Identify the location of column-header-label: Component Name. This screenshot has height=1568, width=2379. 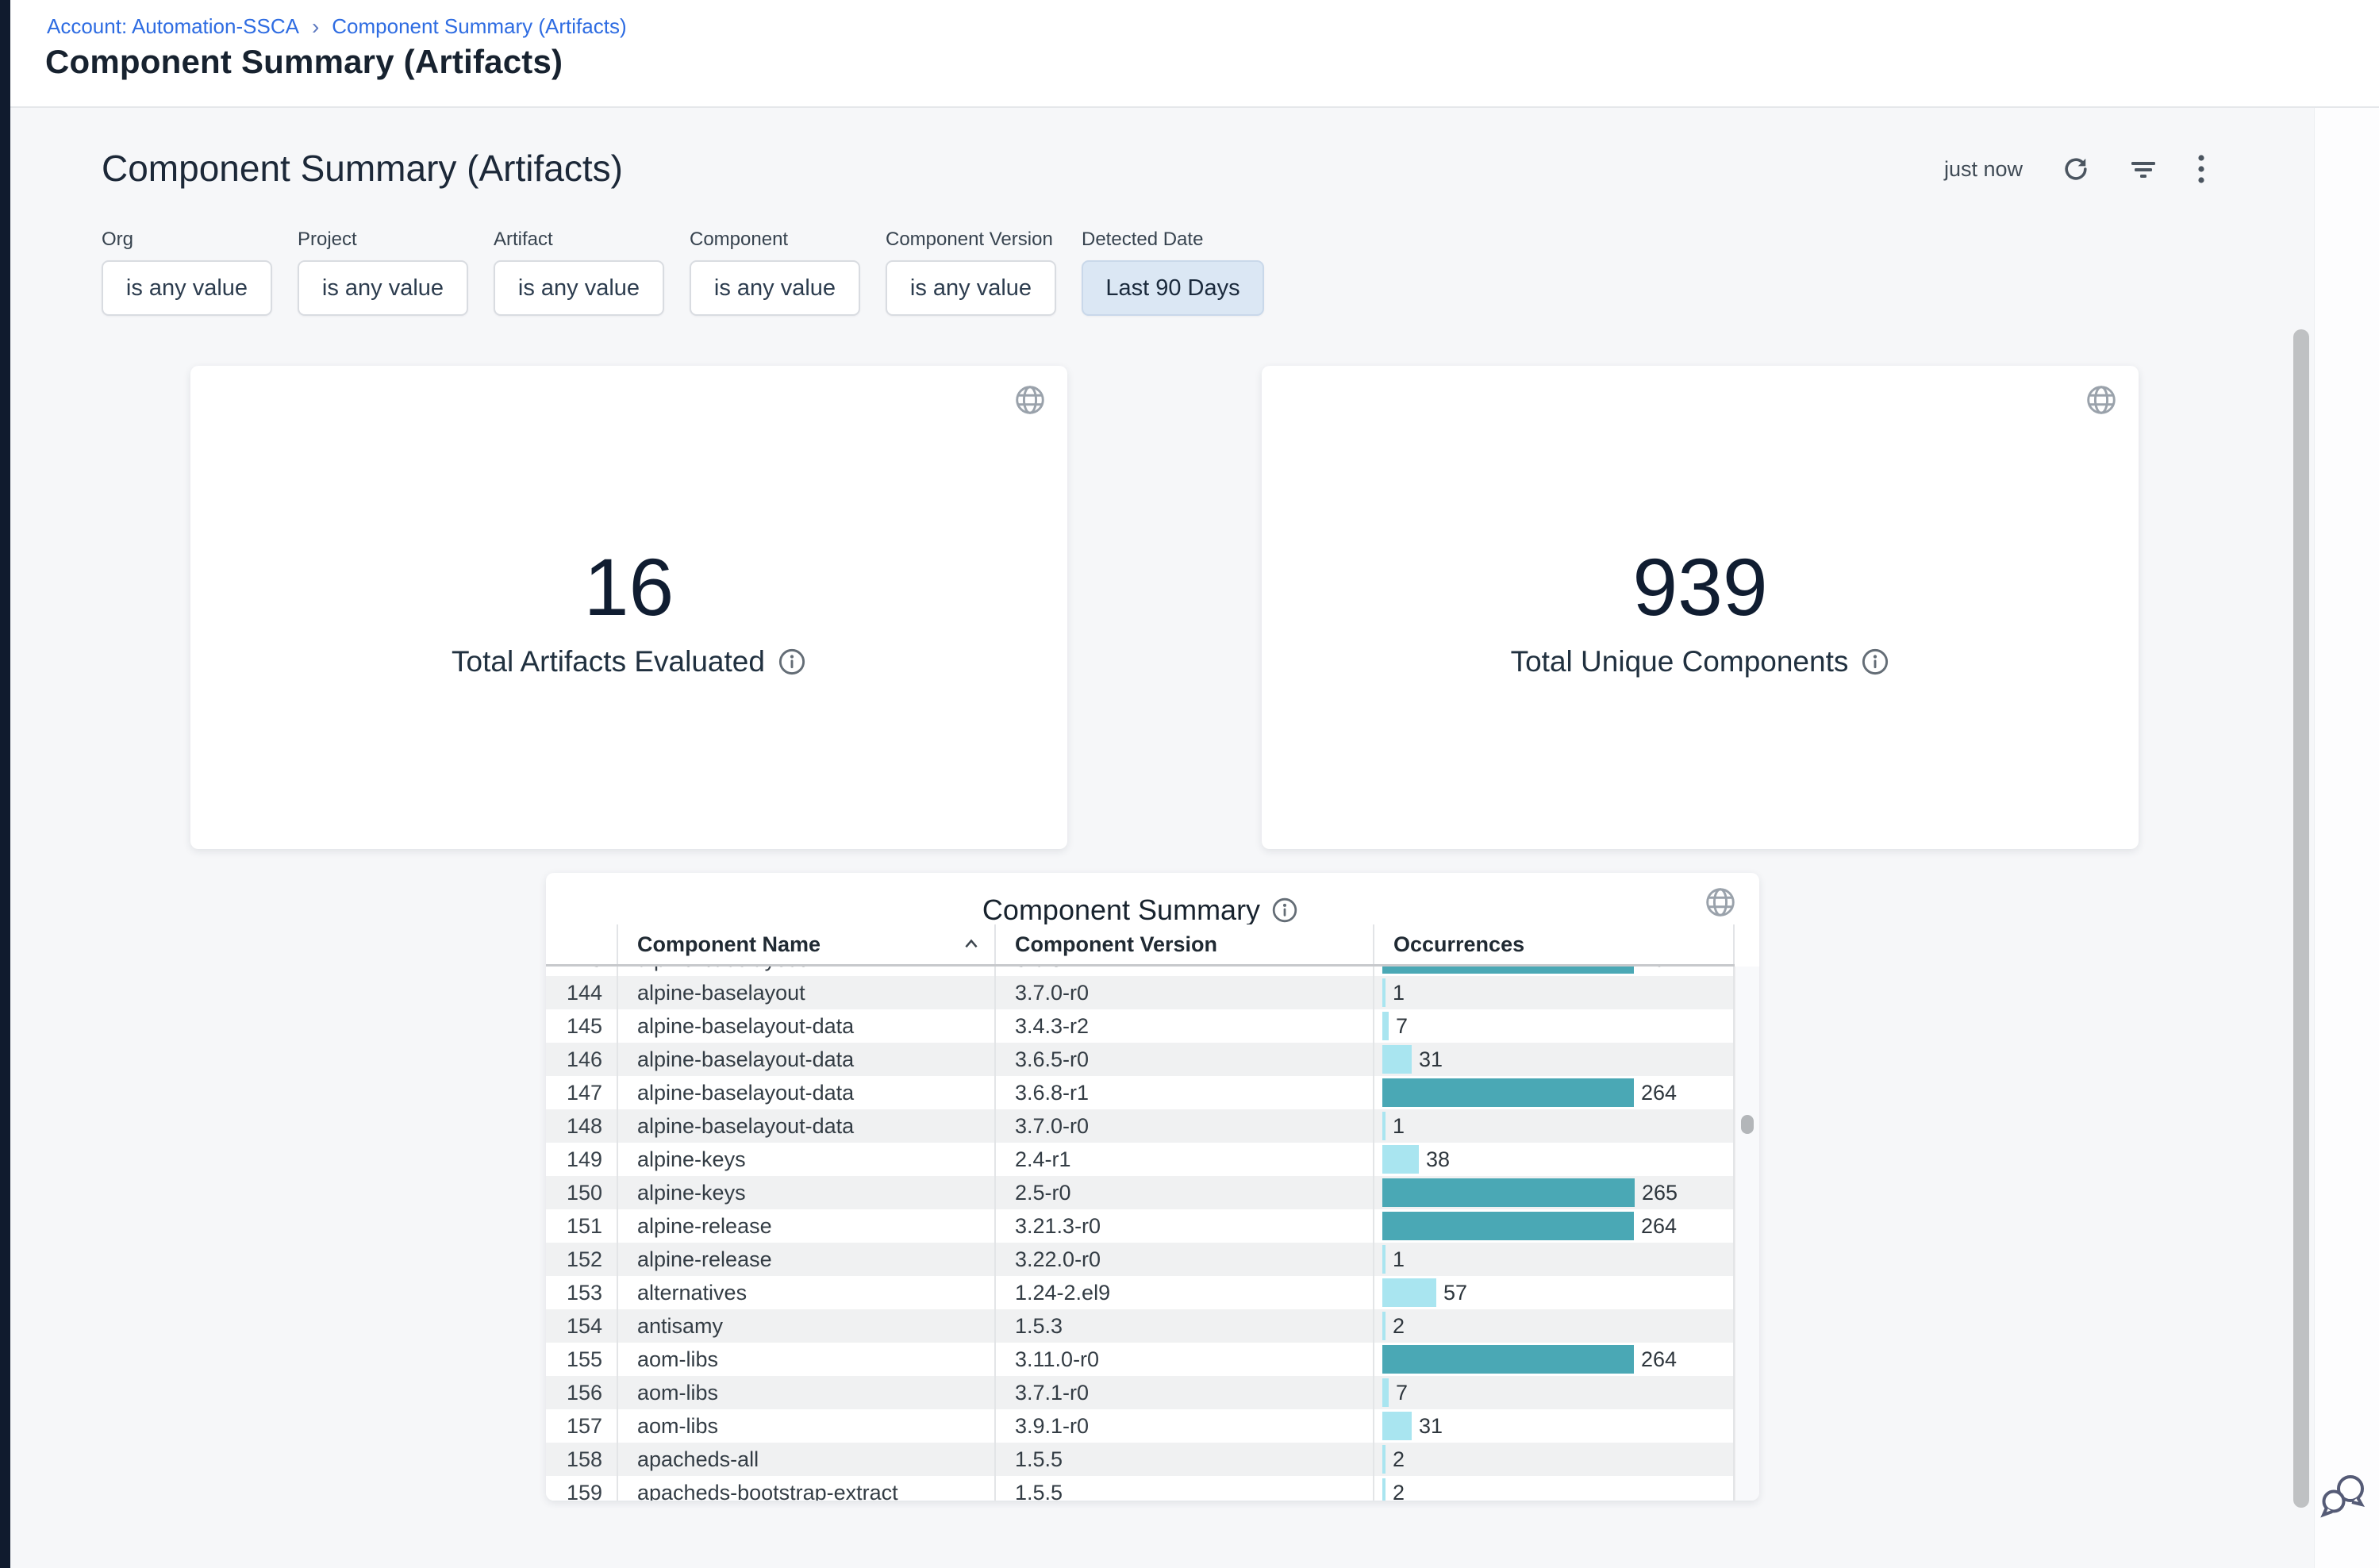
(729, 944).